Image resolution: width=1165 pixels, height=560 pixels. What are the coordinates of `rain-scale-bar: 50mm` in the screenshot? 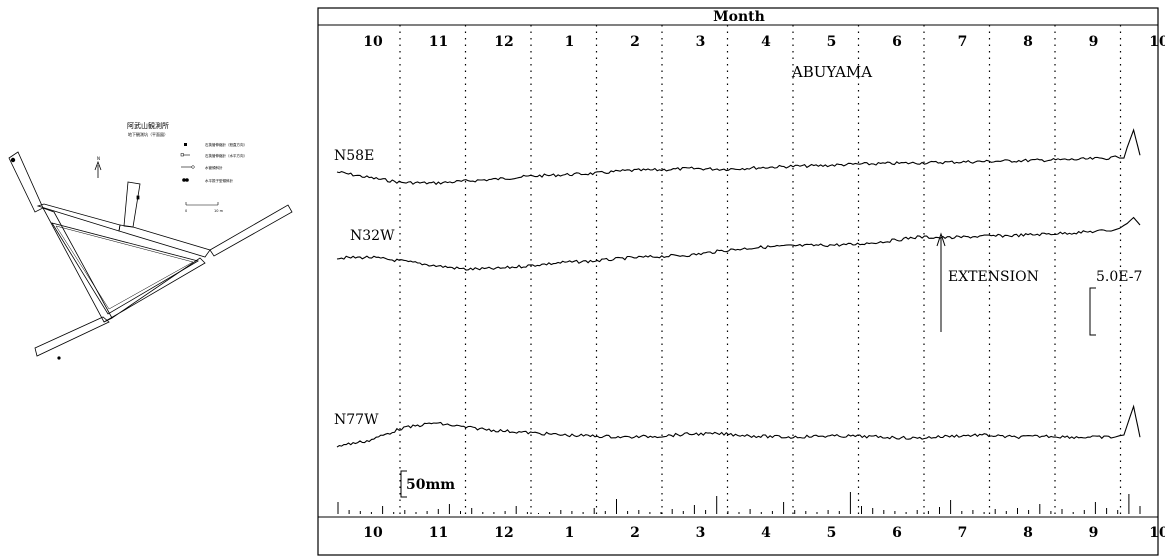 It's located at (427, 484).